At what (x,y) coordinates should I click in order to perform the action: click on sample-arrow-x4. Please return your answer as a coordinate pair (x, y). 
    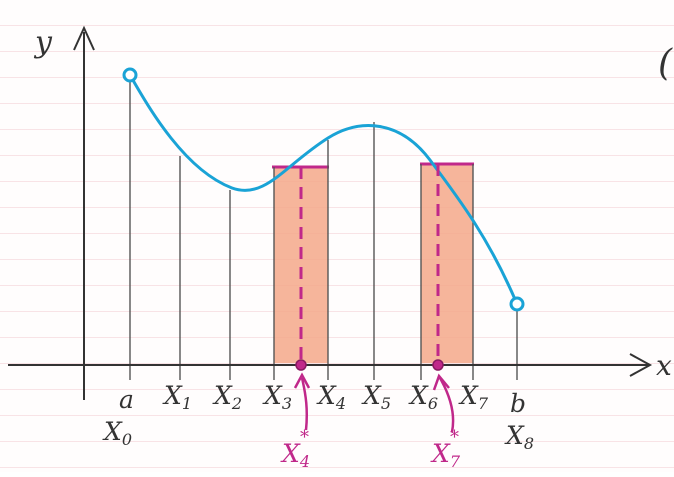
    Looking at the image, I should click on (304, 404).